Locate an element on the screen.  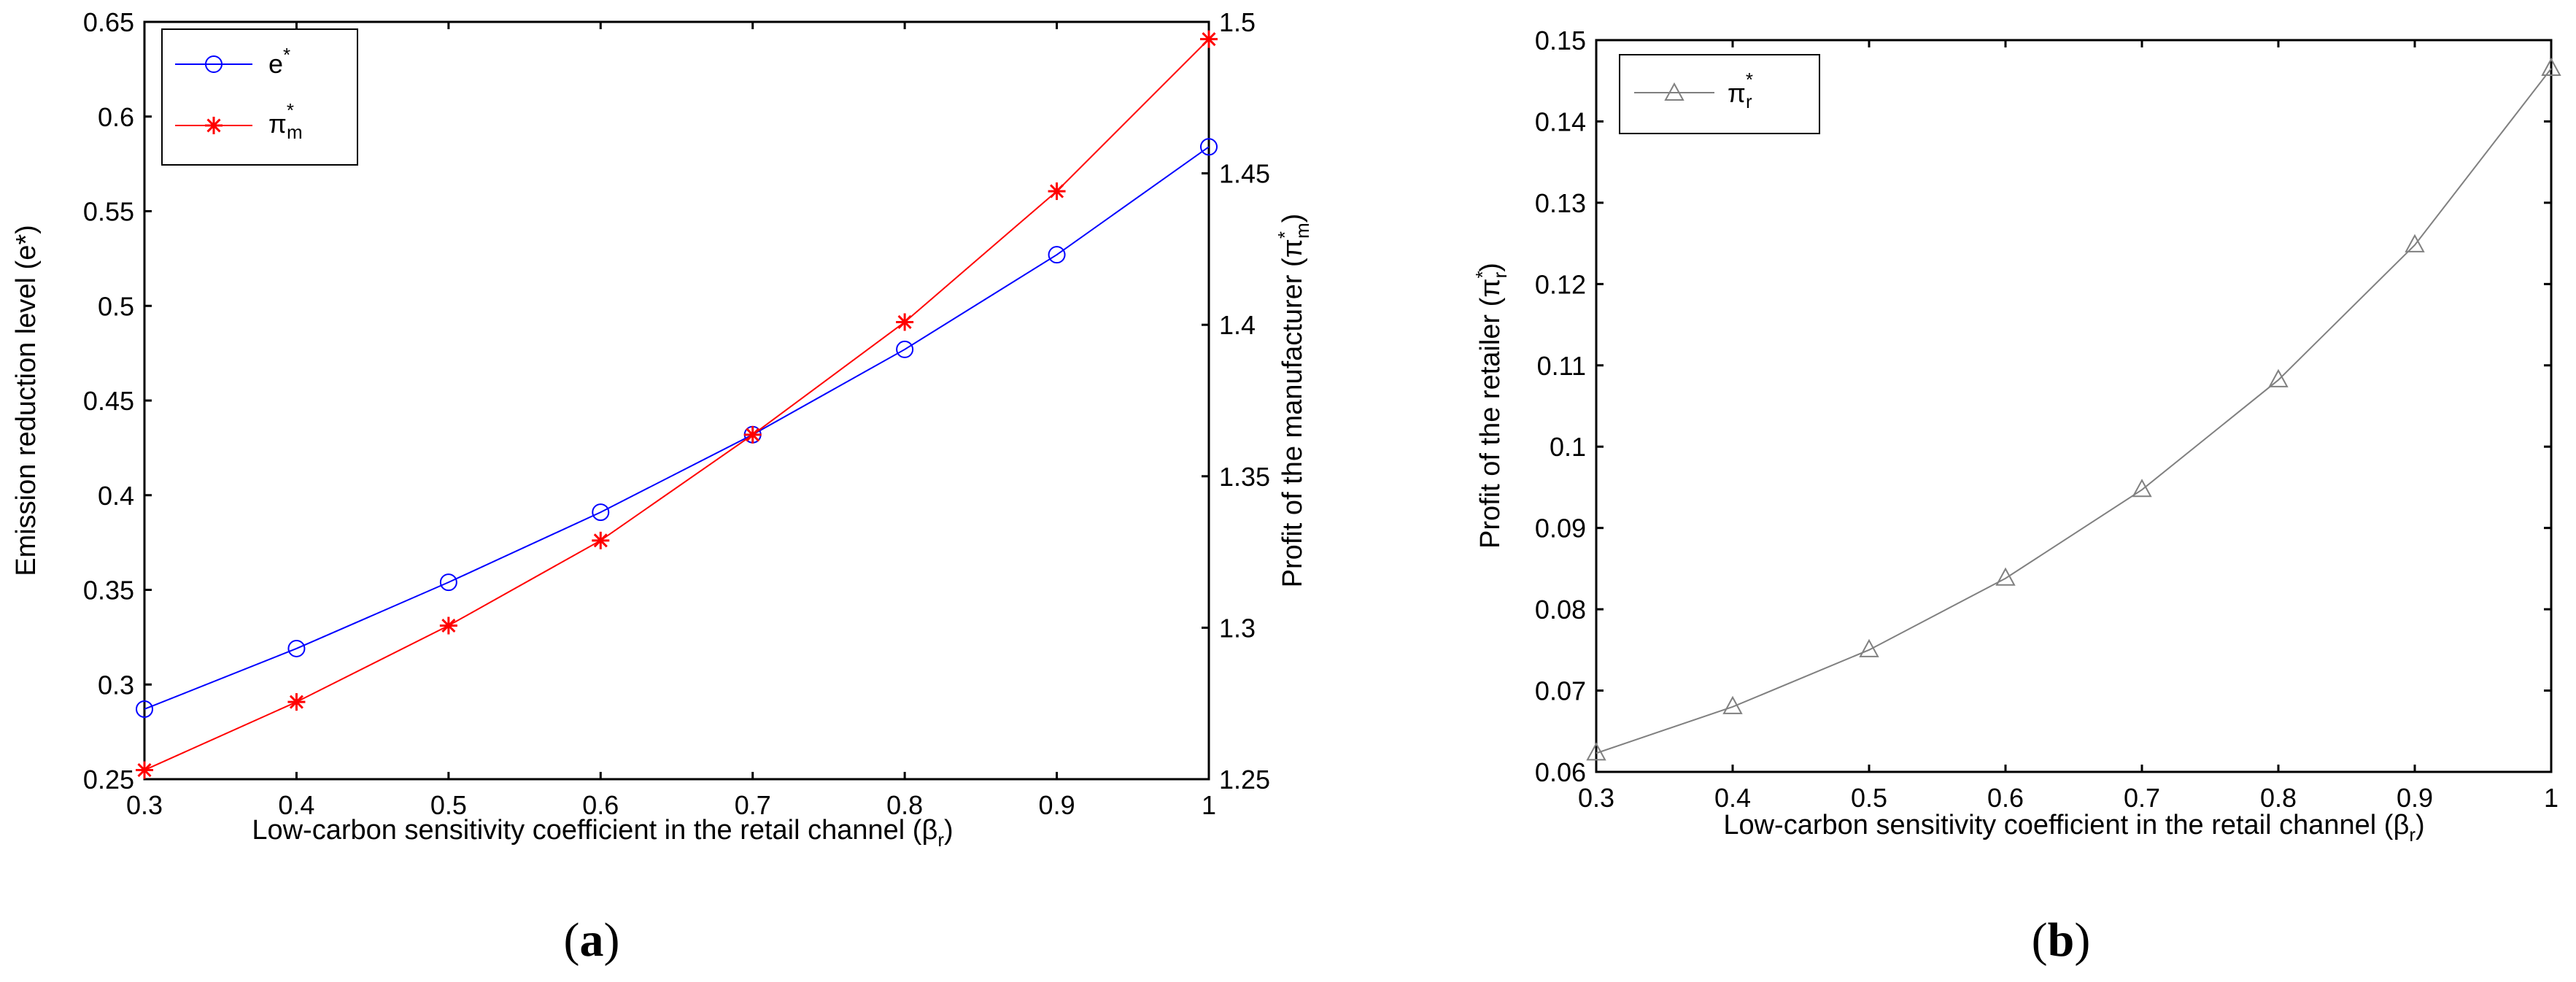
panel-b-x-tick-labels: 0.3 0.4 0.5 0.6 0.7 0.8 0.9 1 is located at coordinates (2068, 798).